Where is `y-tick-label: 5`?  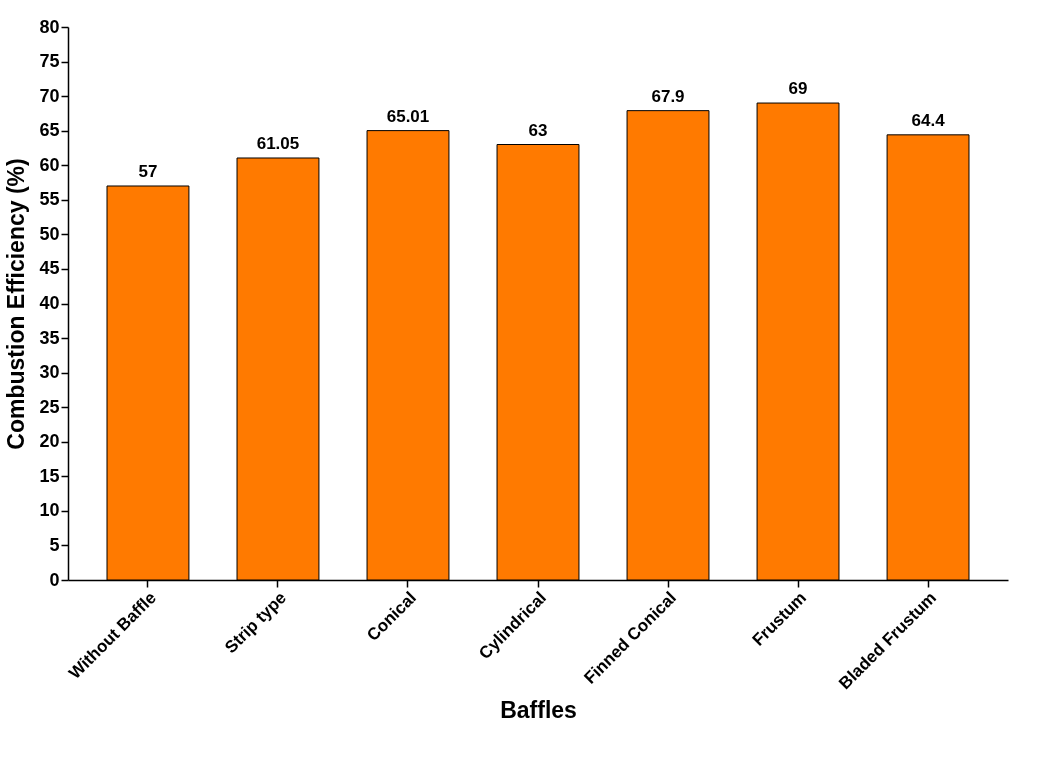 y-tick-label: 5 is located at coordinates (54, 544).